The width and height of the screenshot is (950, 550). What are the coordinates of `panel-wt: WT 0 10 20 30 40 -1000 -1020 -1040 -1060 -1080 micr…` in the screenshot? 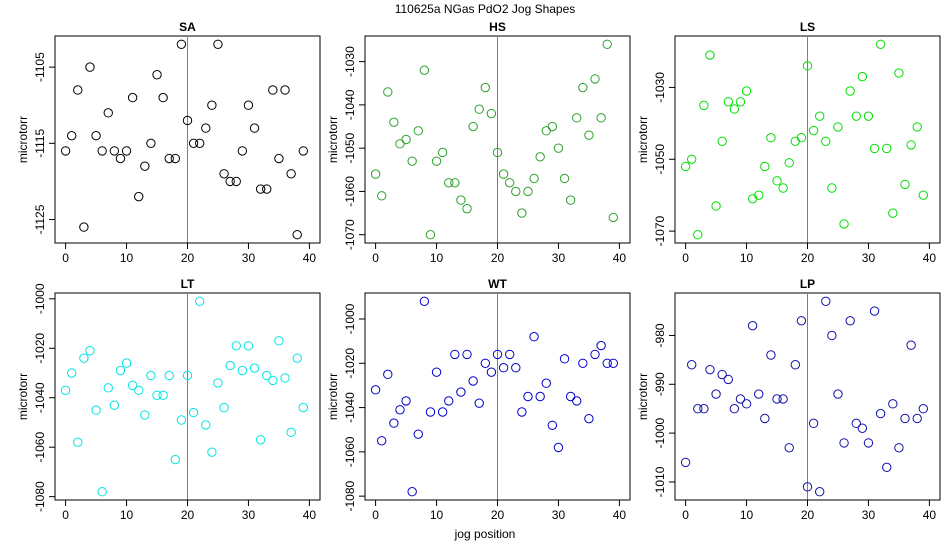 It's located at (478, 399).